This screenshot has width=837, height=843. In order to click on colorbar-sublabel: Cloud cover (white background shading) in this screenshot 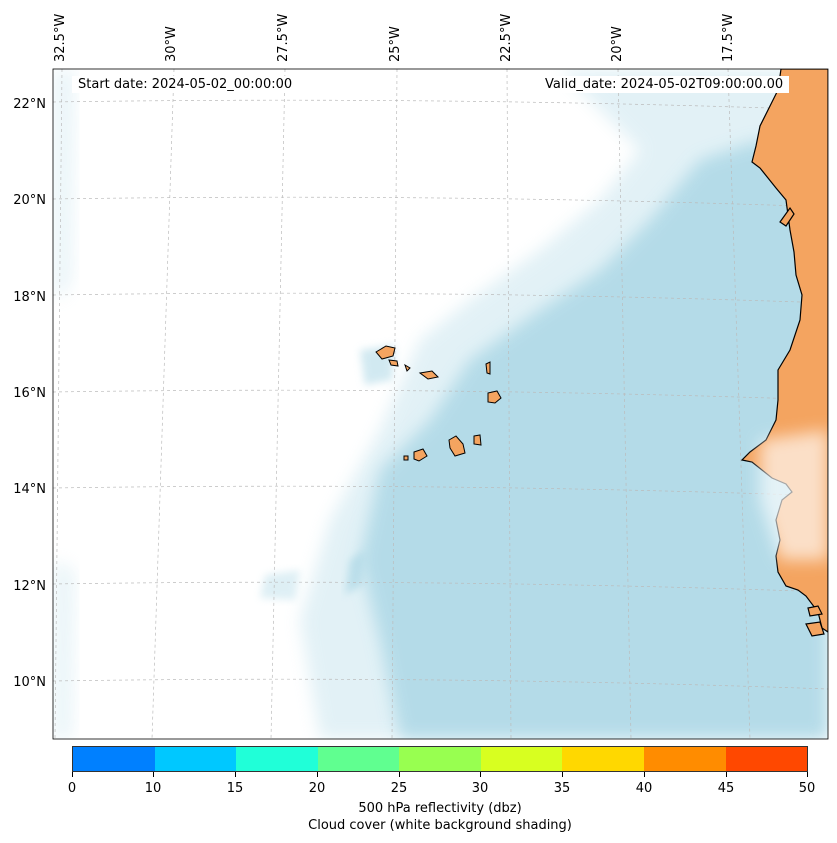, I will do `click(440, 825)`.